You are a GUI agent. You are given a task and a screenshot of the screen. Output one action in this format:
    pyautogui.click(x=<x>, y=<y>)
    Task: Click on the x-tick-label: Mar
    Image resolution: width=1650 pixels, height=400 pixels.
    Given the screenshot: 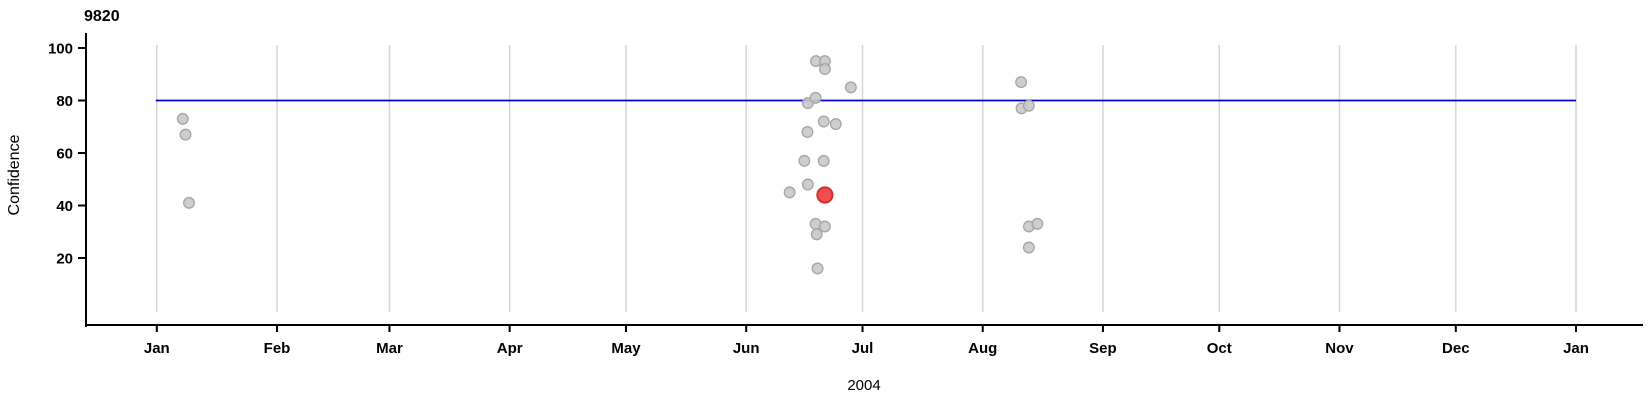 What is the action you would take?
    pyautogui.click(x=389, y=348)
    